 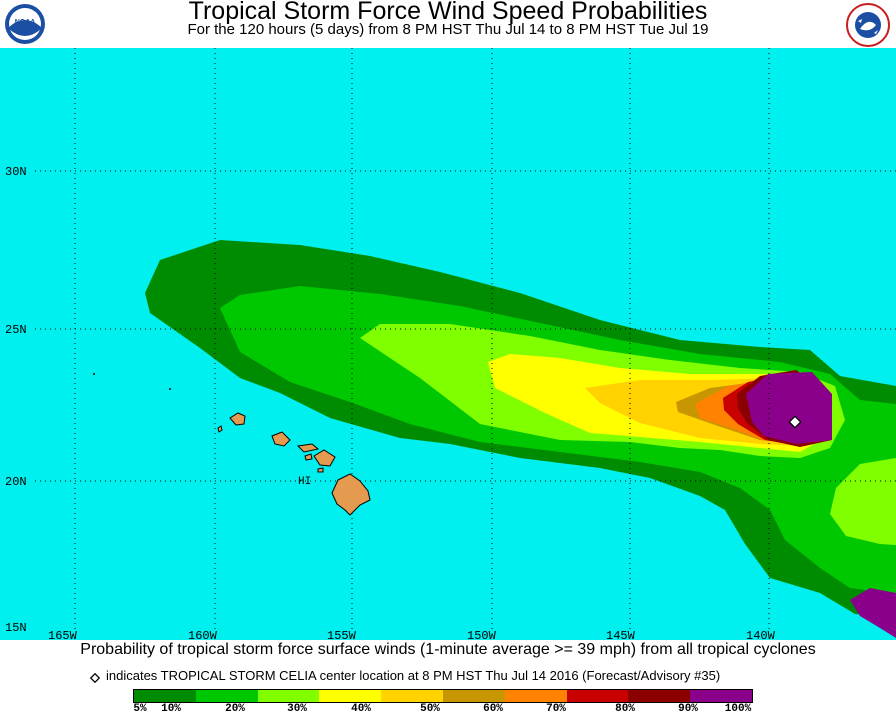 What do you see at coordinates (237, 419) in the screenshot?
I see `island-kauai` at bounding box center [237, 419].